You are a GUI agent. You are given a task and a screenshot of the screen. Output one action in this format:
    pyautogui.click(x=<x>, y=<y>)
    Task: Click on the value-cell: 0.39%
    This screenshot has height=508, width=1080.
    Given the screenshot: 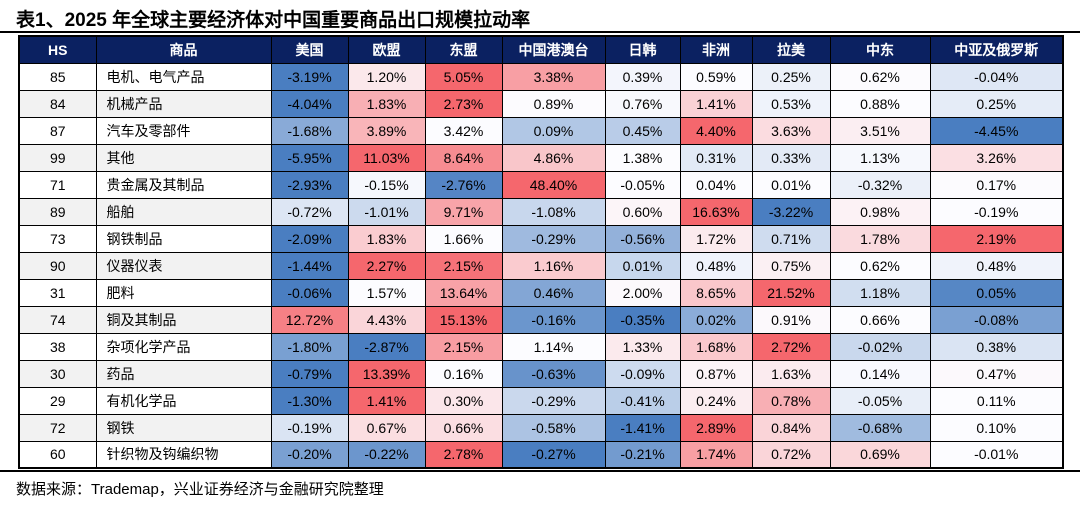 What is the action you would take?
    pyautogui.click(x=642, y=76)
    